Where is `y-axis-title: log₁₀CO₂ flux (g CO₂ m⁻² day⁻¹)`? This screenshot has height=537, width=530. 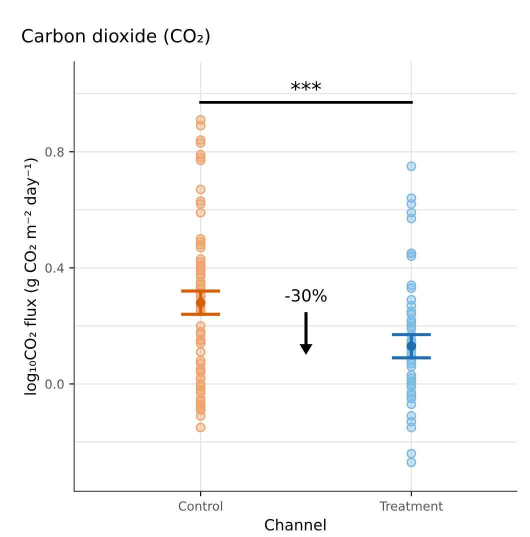 y-axis-title: log₁₀CO₂ flux (g CO₂ m⁻² day⁻¹) is located at coordinates (32, 276).